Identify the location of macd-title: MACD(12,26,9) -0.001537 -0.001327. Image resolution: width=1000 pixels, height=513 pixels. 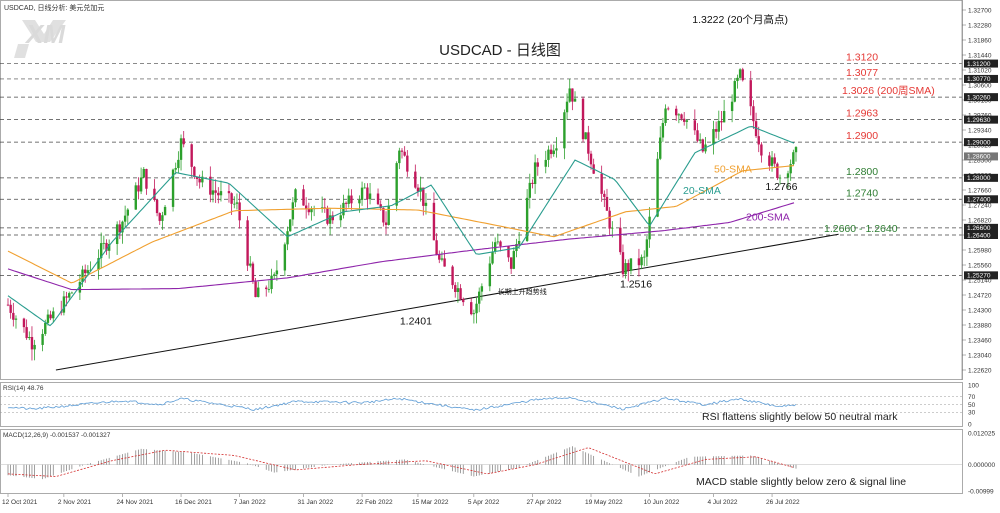
(57, 435).